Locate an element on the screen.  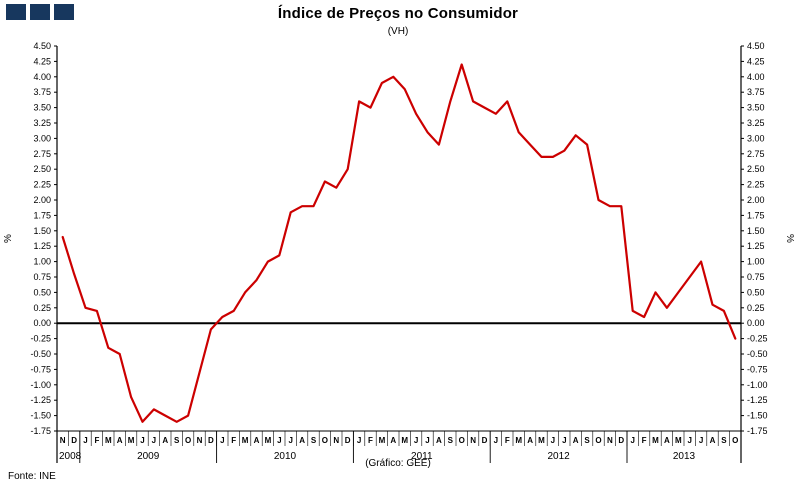
svg-text: -1.25 is located at coordinates (757, 400).